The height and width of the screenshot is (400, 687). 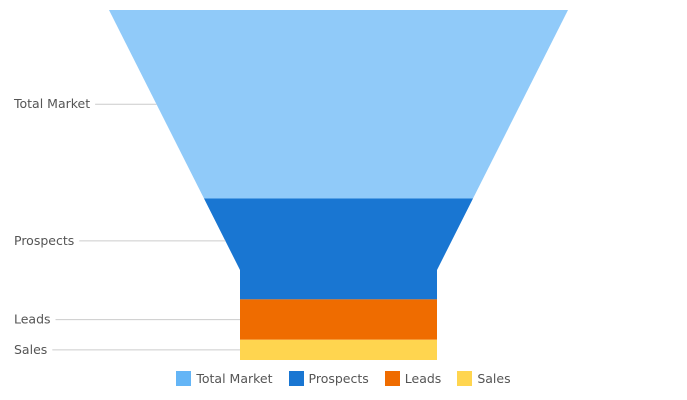 What do you see at coordinates (338, 249) in the screenshot?
I see `funnel-segment-prospects` at bounding box center [338, 249].